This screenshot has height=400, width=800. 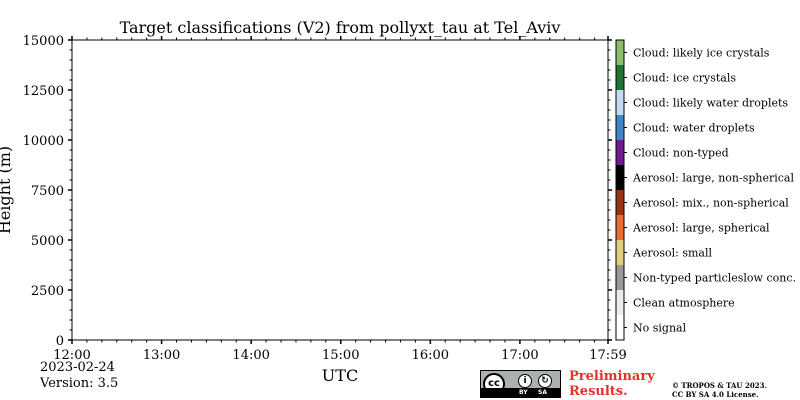 What do you see at coordinates (542, 392) in the screenshot?
I see `cc-sa-label: SA` at bounding box center [542, 392].